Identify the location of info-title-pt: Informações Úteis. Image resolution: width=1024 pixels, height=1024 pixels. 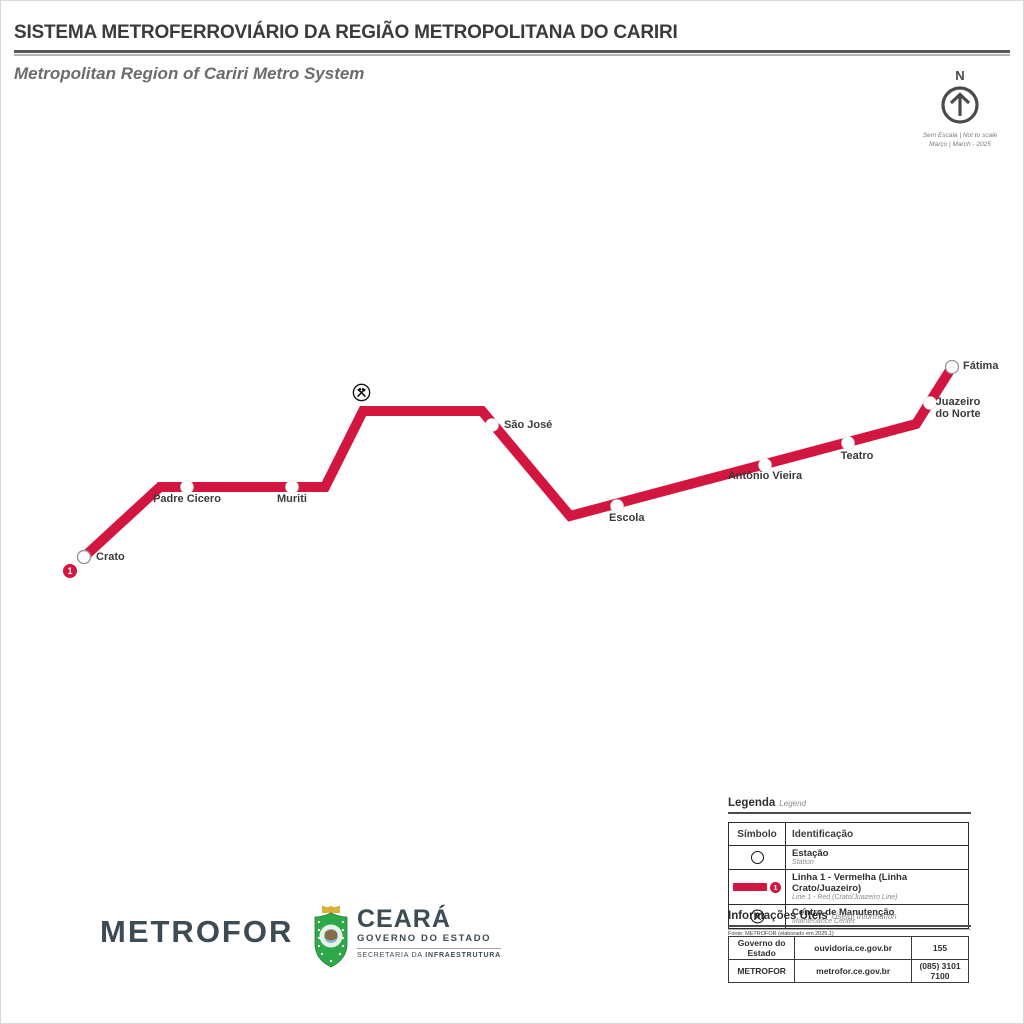
(778, 916).